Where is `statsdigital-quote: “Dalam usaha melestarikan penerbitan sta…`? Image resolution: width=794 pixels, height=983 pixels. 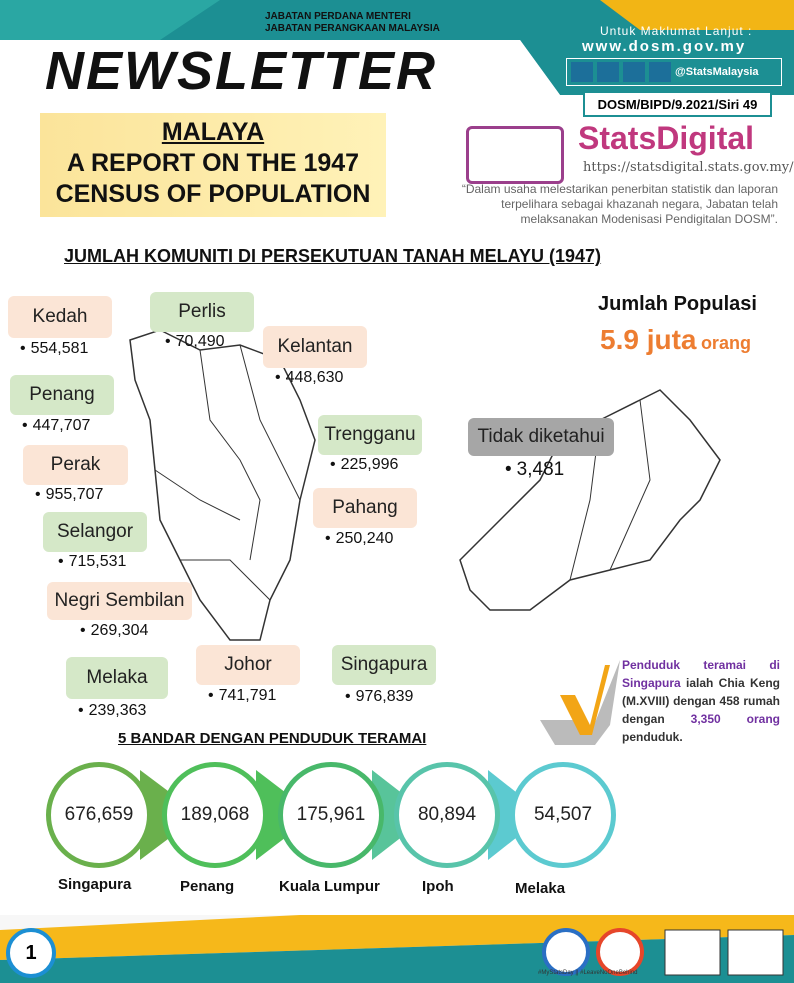 statsdigital-quote: “Dalam usaha melestarikan penerbitan sta… is located at coordinates (619, 204).